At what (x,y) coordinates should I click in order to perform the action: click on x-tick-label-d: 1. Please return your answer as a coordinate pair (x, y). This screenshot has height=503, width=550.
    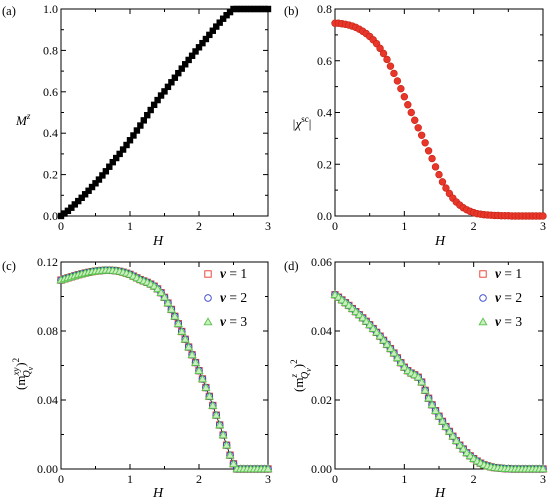
    Looking at the image, I should click on (404, 479).